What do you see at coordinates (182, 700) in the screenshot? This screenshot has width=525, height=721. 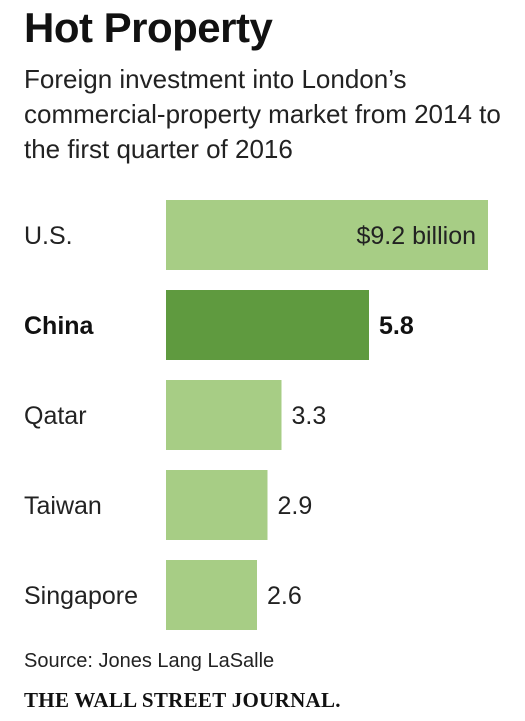 I see `publisher-logo: THE WALL STREET JOURNAL.` at bounding box center [182, 700].